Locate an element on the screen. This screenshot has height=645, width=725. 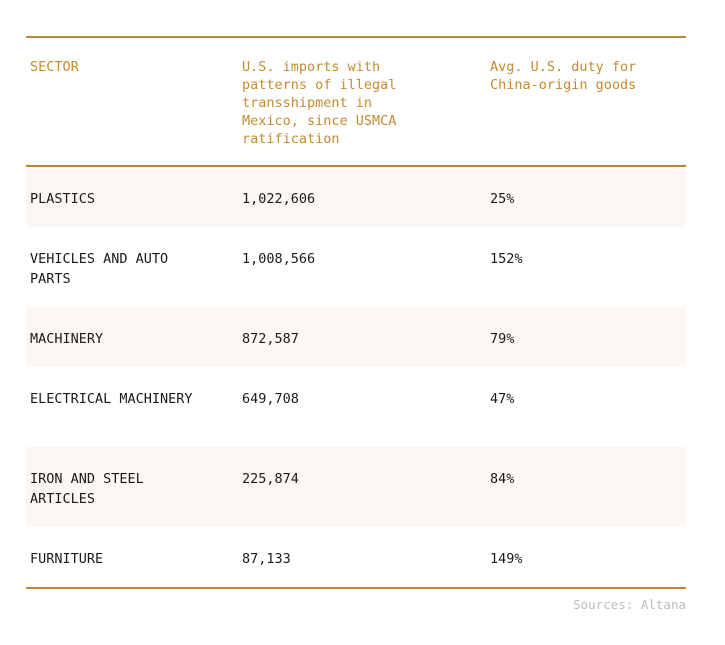
cell-sector: VEHICLES AND AUTO PARTS is located at coordinates (99, 269).